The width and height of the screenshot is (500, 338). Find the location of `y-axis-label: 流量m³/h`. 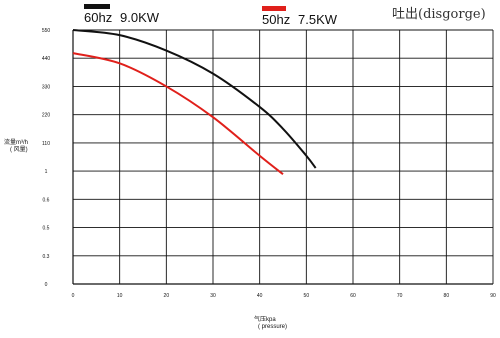

y-axis-label: 流量m³/h is located at coordinates (16, 142).